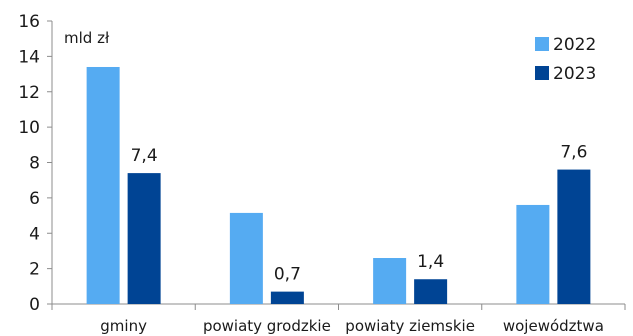 This screenshot has width=633, height=336. What do you see at coordinates (430, 262) in the screenshot?
I see `data-label: 1,4` at bounding box center [430, 262].